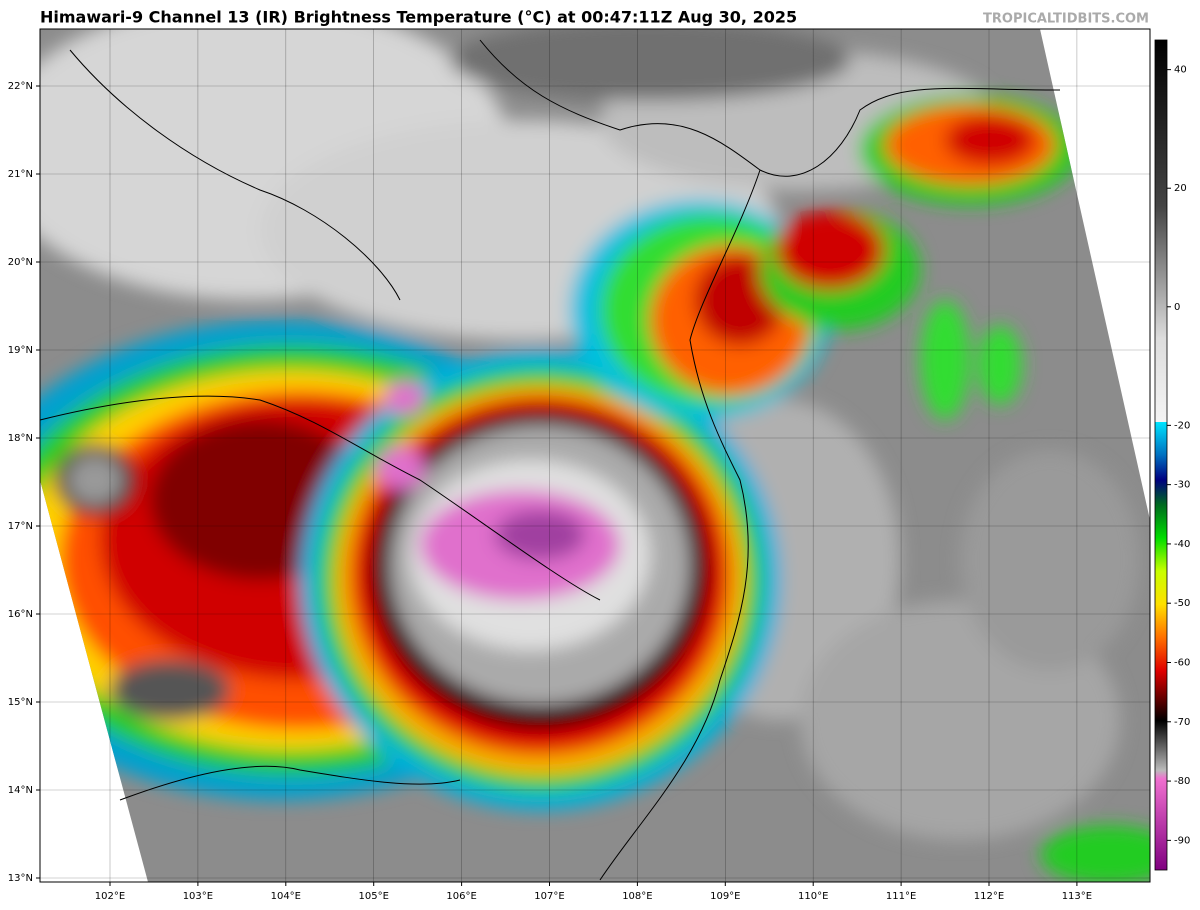 Image resolution: width=1200 pixels, height=910 pixels. I want to click on lon-label: 112°E, so click(989, 896).